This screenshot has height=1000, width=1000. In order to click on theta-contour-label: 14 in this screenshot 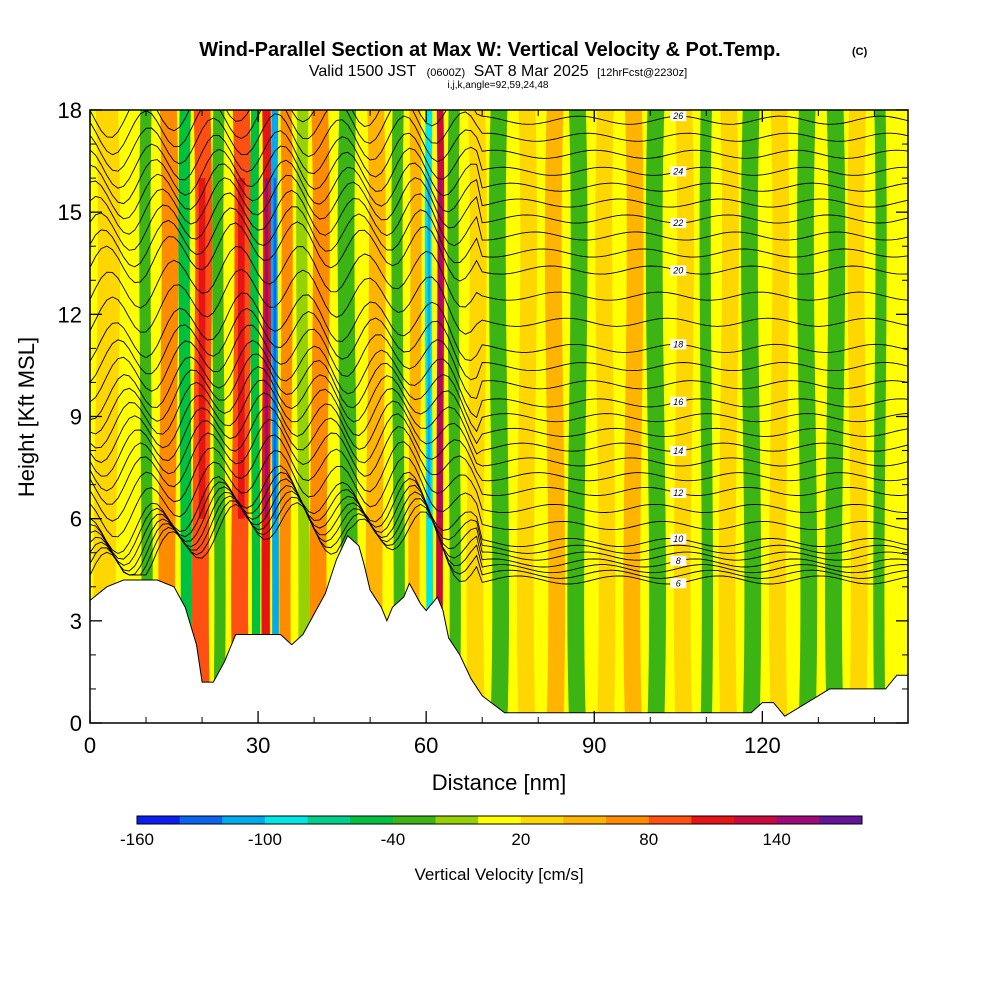, I will do `click(678, 451)`.